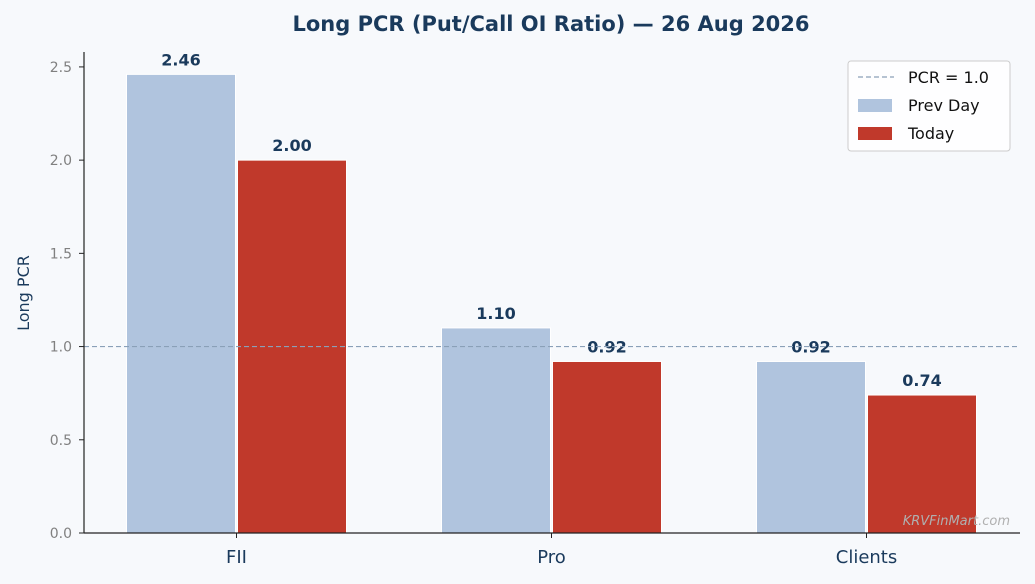  What do you see at coordinates (23, 293) in the screenshot?
I see `y-axis-label: Long PCR` at bounding box center [23, 293].